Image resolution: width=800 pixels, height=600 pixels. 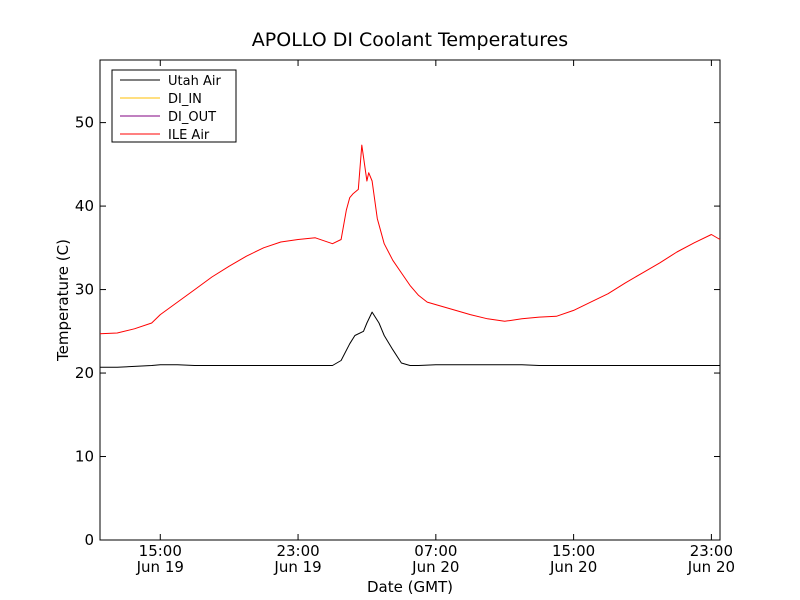 What do you see at coordinates (194, 81) in the screenshot?
I see `legend-label: Utah Air` at bounding box center [194, 81].